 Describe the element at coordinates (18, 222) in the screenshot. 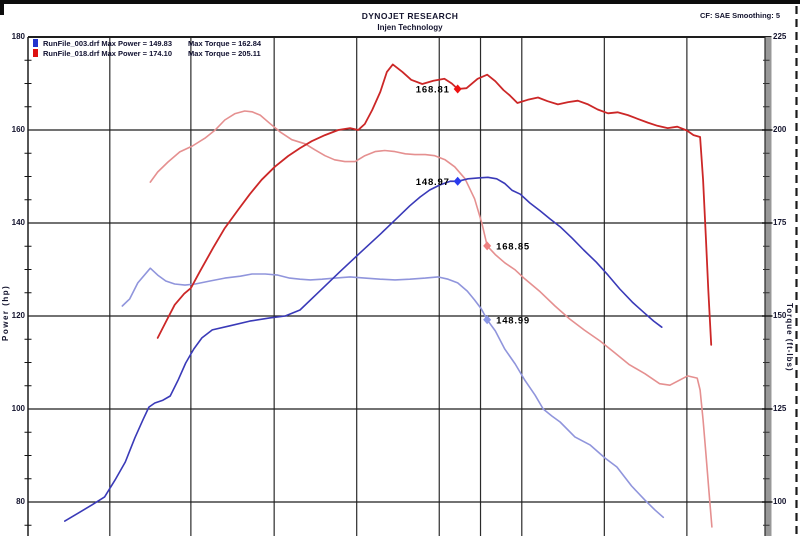

I see `power-tick-label: 140` at that location.